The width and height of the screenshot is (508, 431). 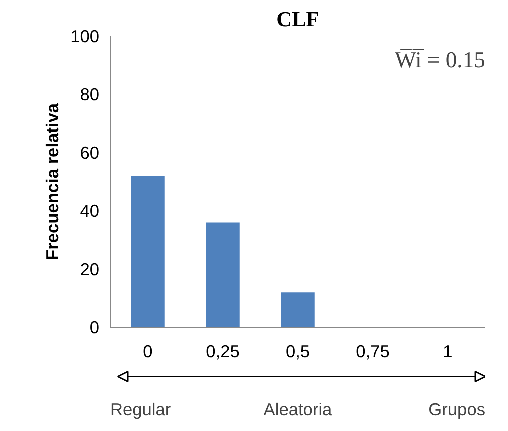 I want to click on x-tick-label: 1, so click(x=448, y=352).